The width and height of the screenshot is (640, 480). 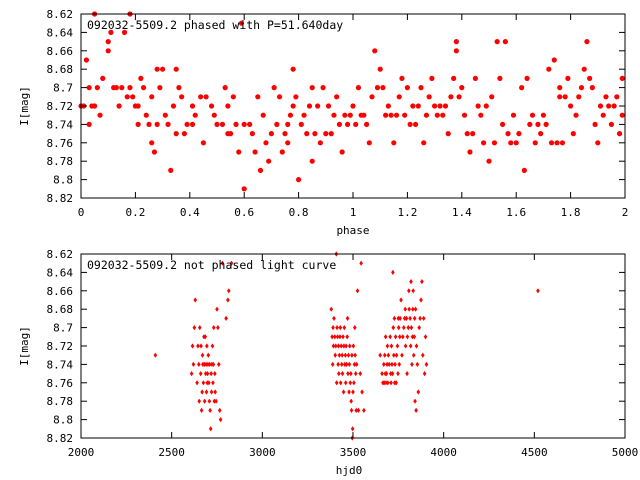 What do you see at coordinates (299, 212) in the screenshot?
I see `panel-phased-xtick-label: 0.8` at bounding box center [299, 212].